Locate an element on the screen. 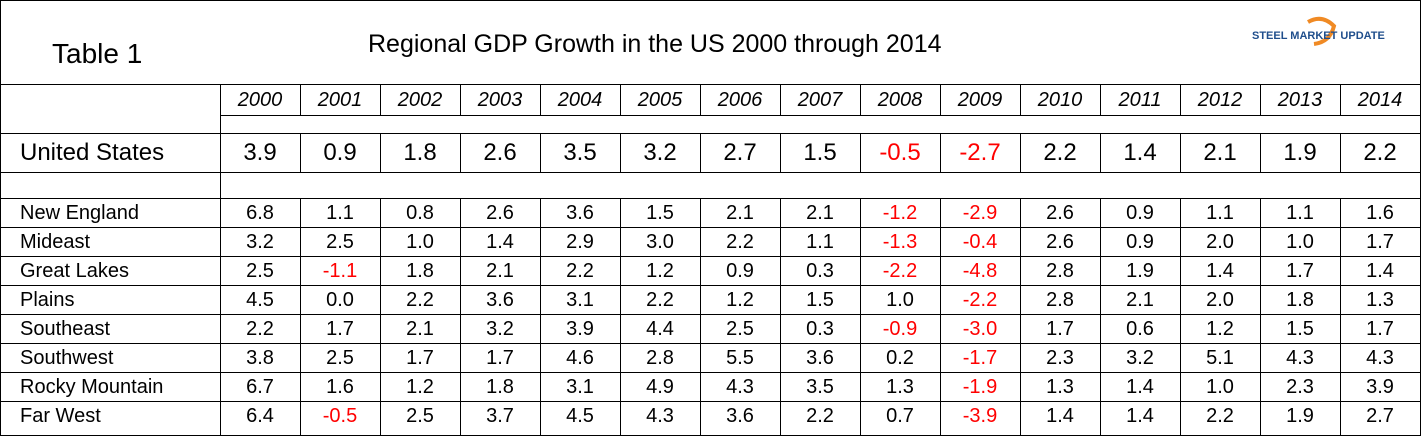 Image resolution: width=1421 pixels, height=436 pixels. cell-value: 4.4 is located at coordinates (660, 329).